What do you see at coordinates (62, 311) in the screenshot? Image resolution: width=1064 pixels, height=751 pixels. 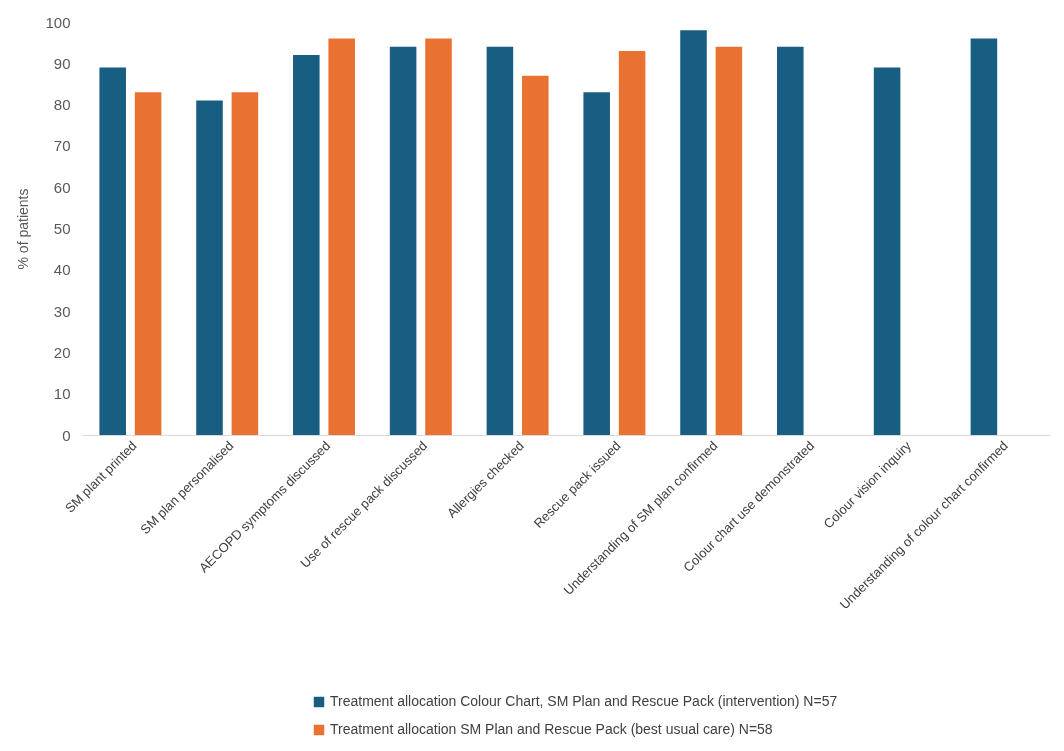 I see `y-tick-label: 30` at bounding box center [62, 311].